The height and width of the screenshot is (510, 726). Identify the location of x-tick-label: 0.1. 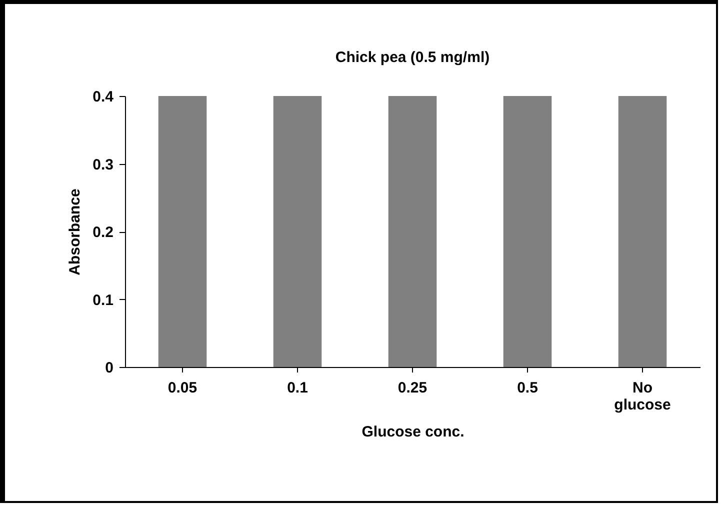
(297, 388).